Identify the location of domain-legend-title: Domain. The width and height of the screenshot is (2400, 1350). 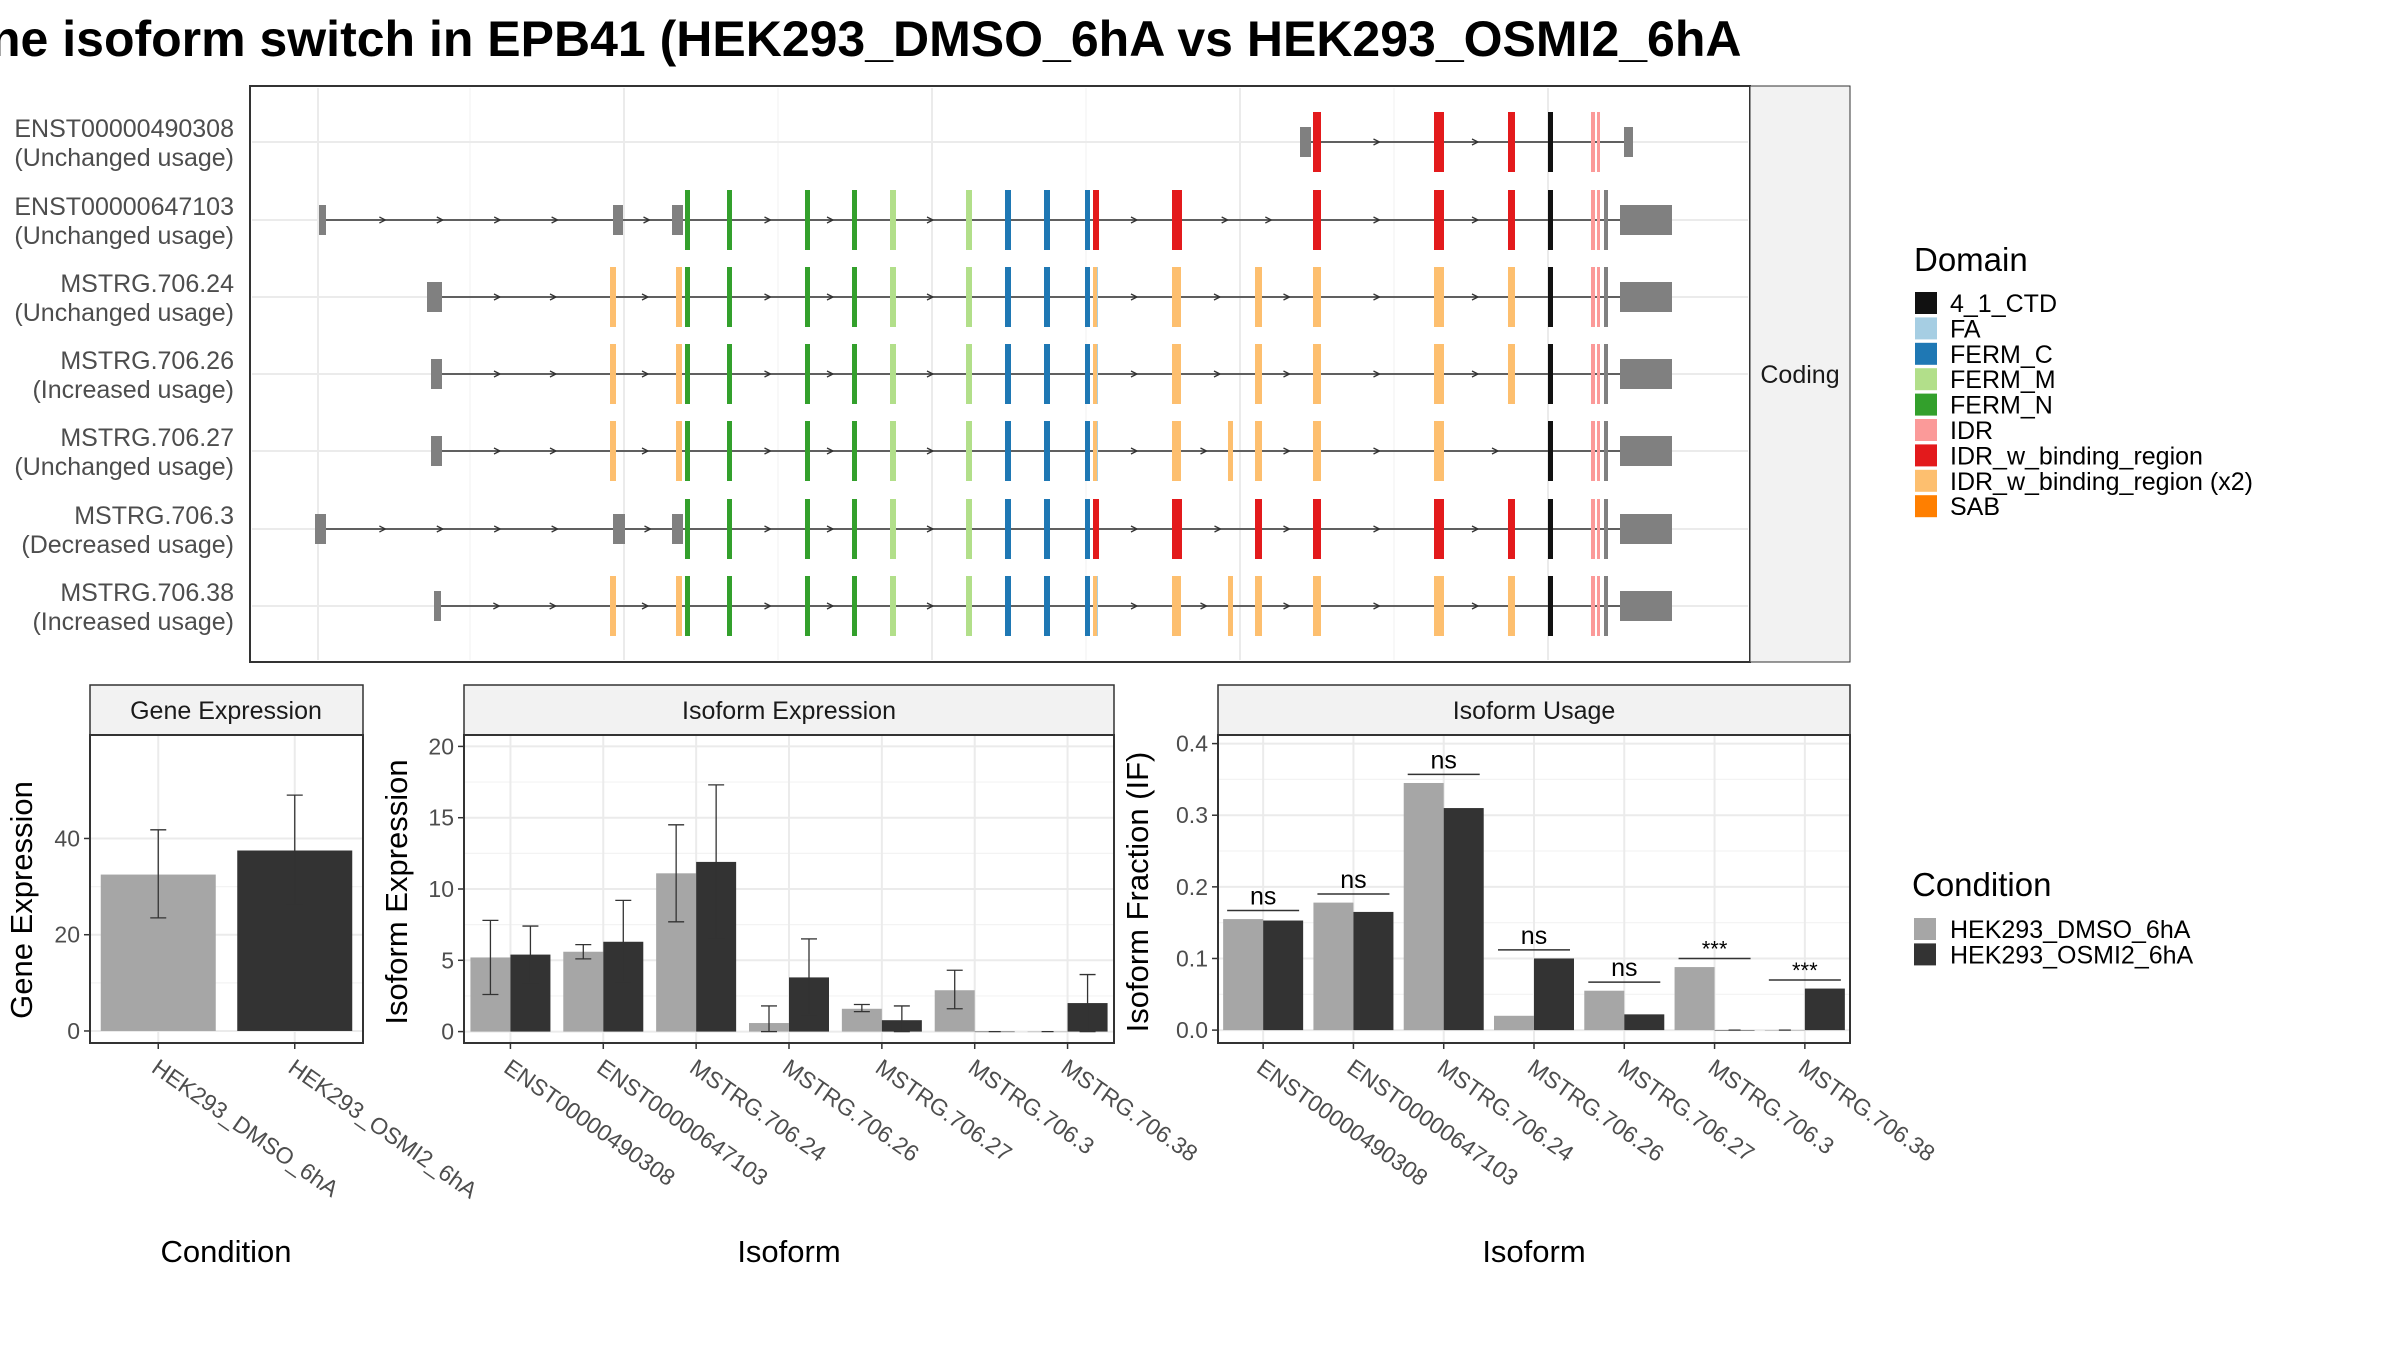
(1971, 259).